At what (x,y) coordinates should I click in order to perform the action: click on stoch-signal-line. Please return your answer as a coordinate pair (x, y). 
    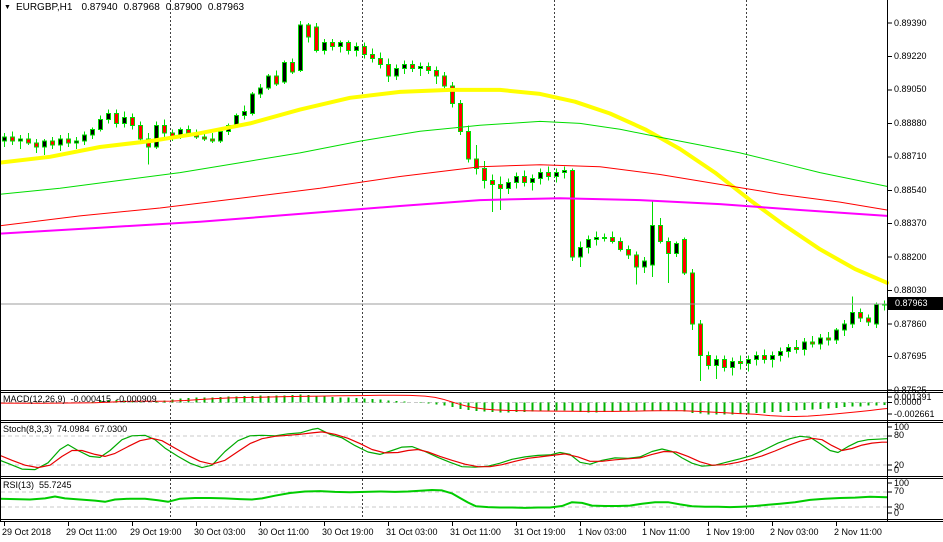
    Looking at the image, I should click on (443, 450).